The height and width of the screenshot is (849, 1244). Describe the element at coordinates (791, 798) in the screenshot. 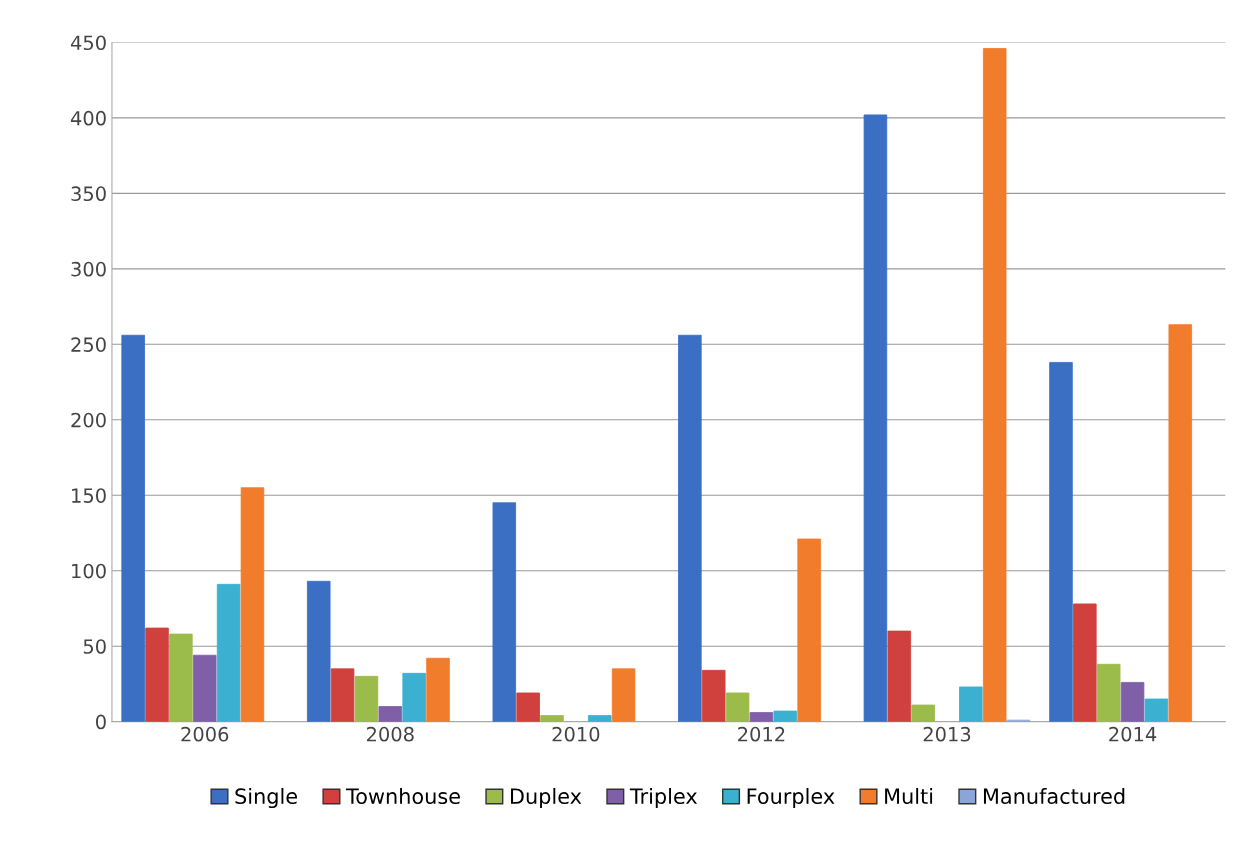

I see `legend-label: Fourplex` at that location.